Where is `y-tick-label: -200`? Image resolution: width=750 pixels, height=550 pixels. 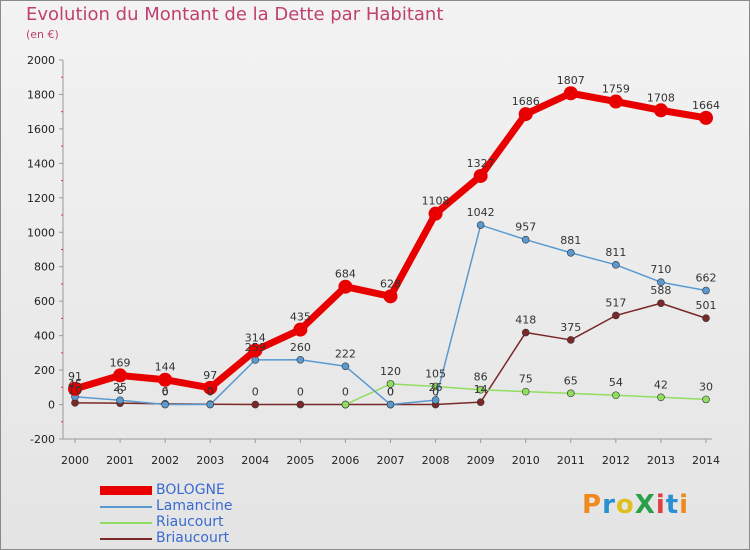
y-tick-label: -200 is located at coordinates (42, 439).